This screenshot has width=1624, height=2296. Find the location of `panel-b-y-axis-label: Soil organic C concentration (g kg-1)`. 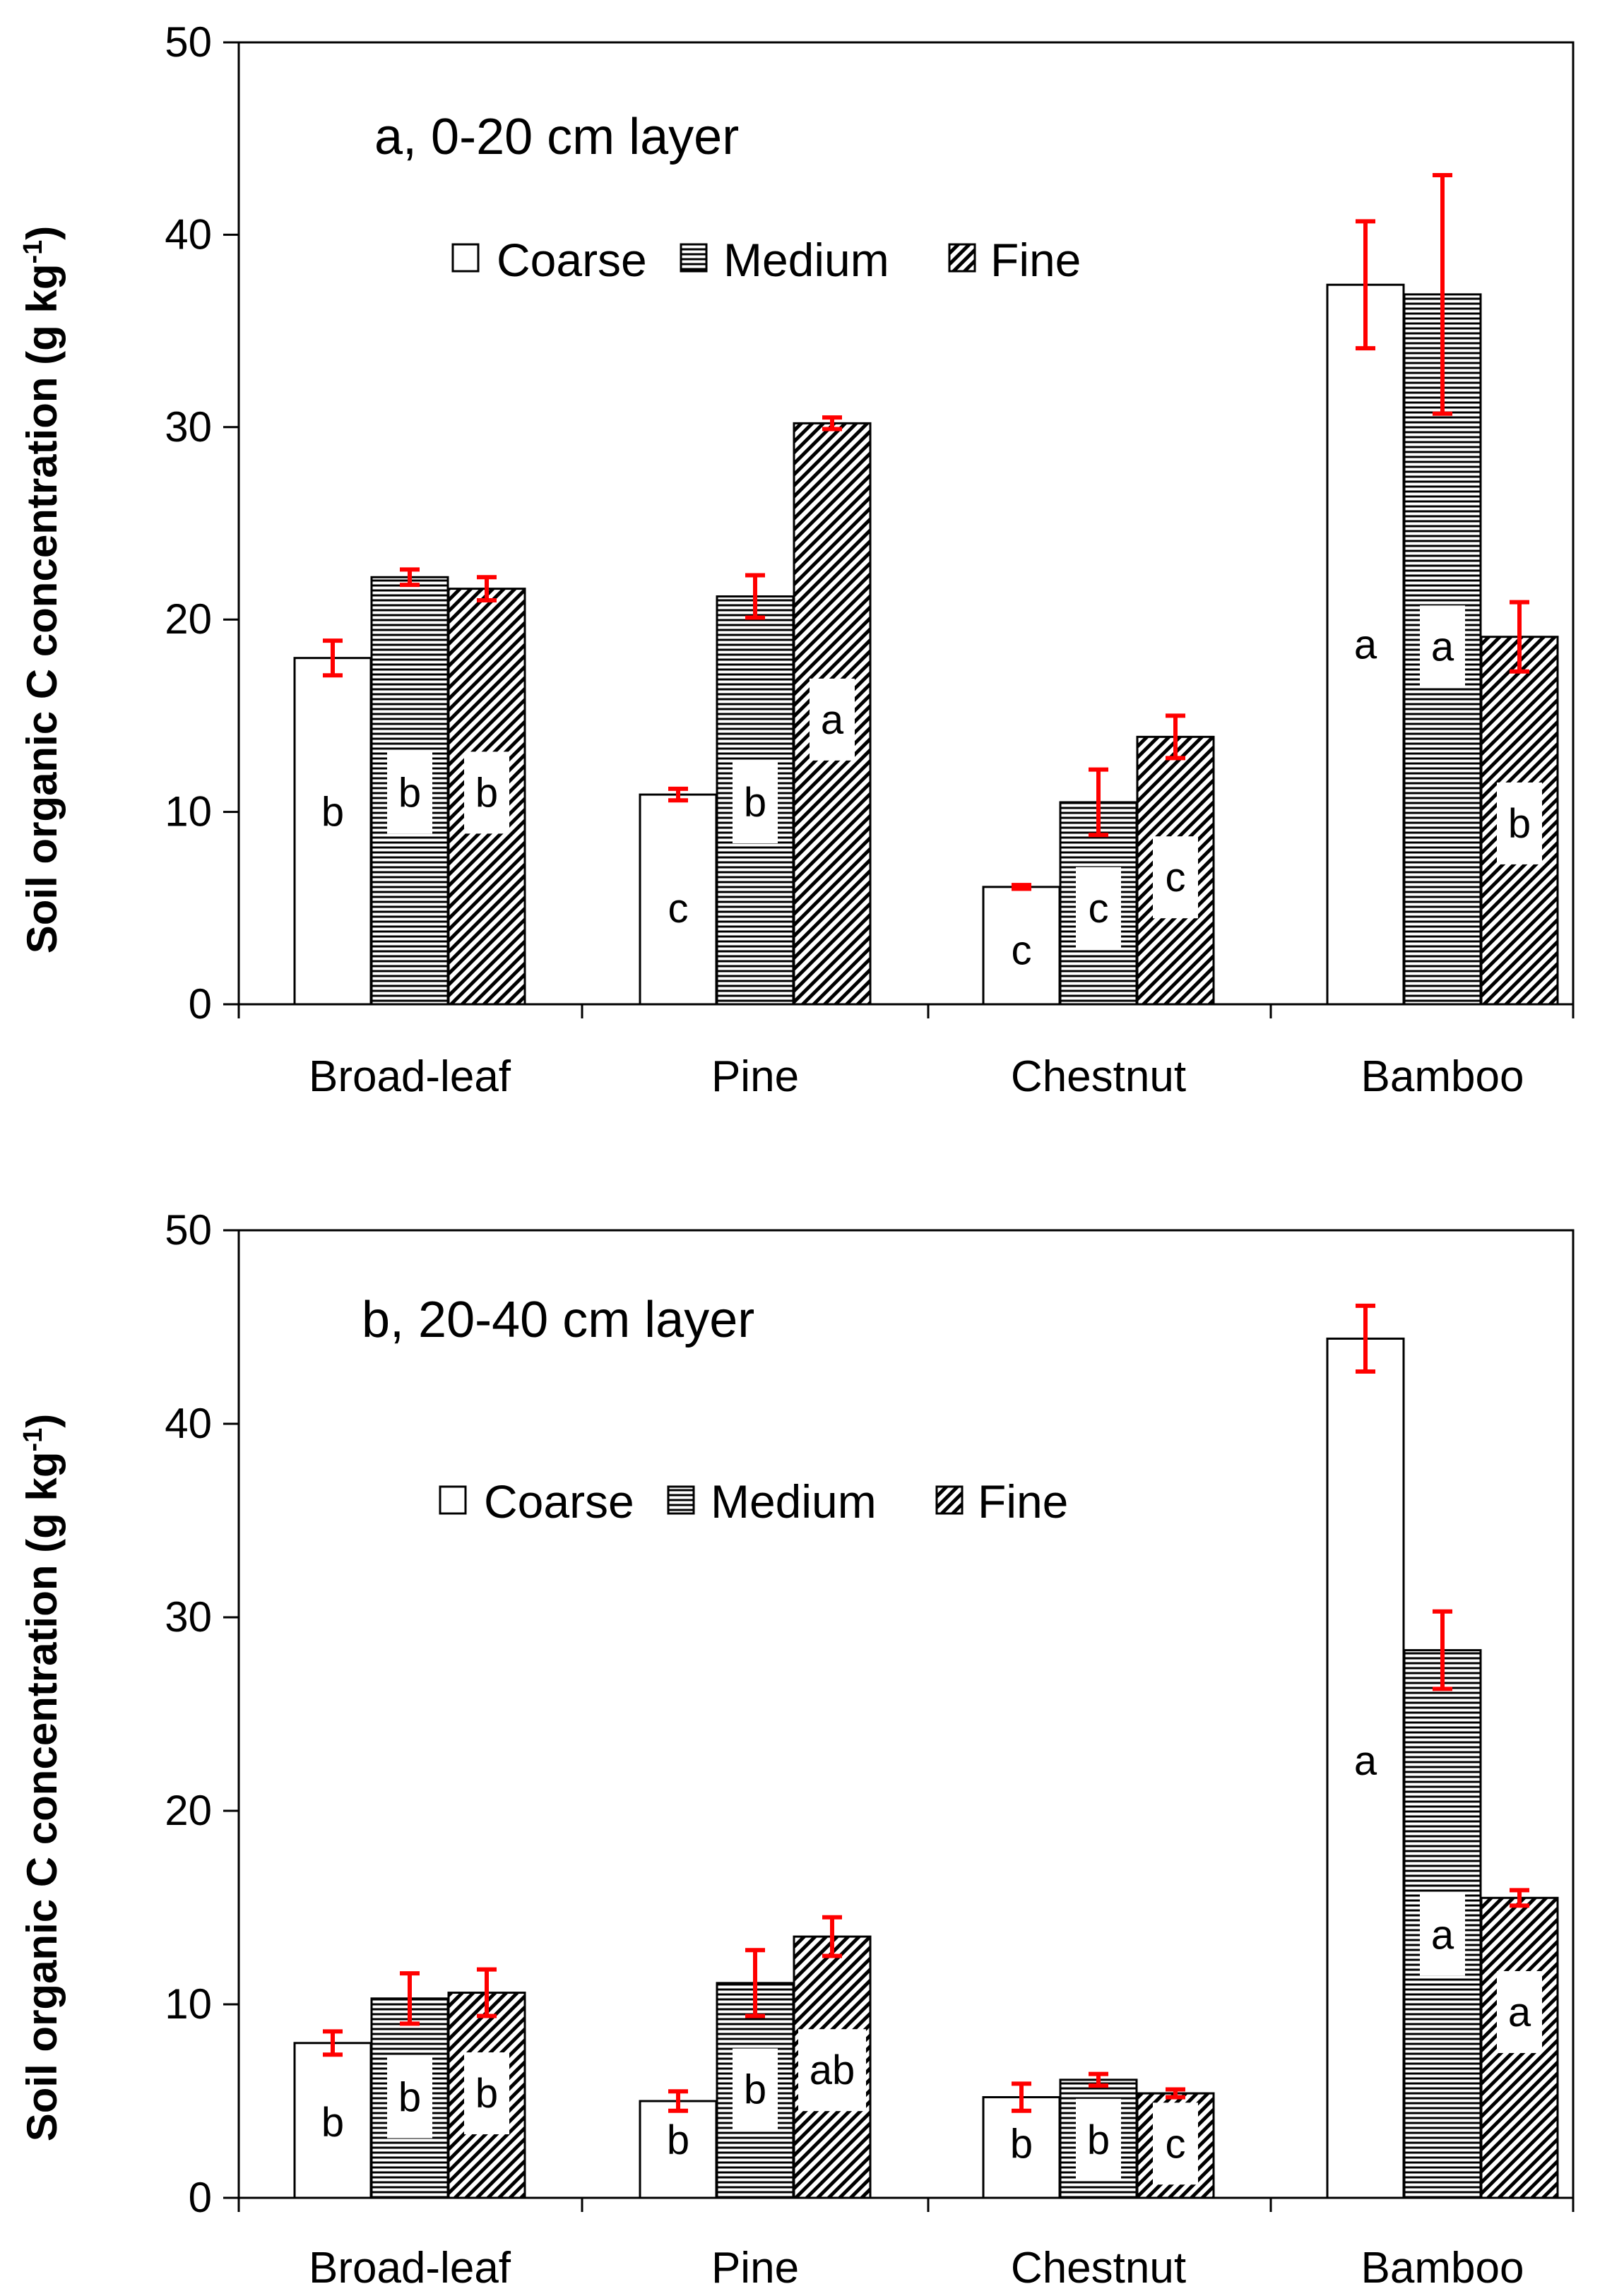

panel-b-y-axis-label: Soil organic C concentration (g kg-1) is located at coordinates (42, 1778).